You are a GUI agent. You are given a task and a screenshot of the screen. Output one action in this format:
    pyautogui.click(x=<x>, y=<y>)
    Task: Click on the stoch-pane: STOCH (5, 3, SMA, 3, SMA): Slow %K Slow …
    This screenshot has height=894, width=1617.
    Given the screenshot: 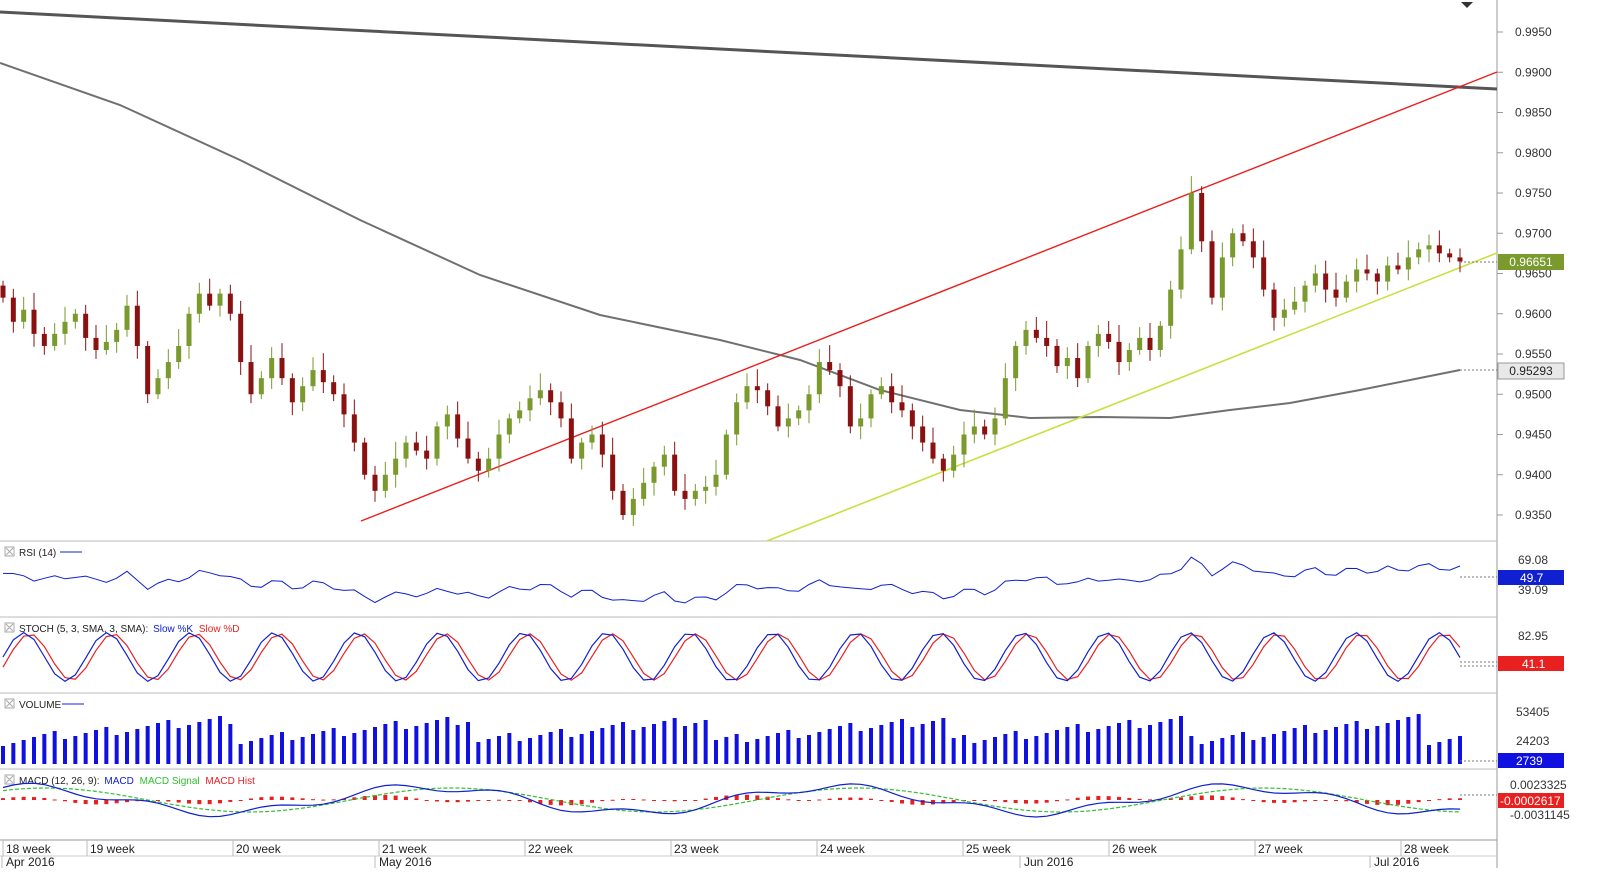 What is the action you would take?
    pyautogui.click(x=783, y=652)
    